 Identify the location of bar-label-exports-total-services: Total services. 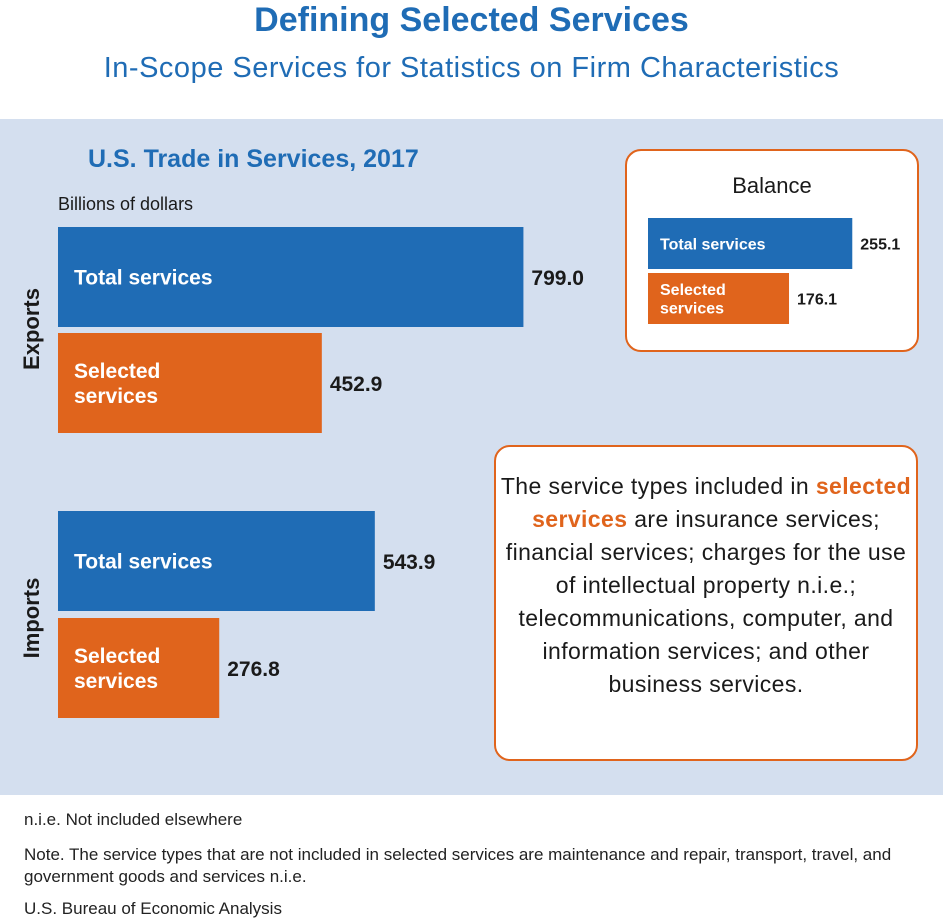
(143, 278).